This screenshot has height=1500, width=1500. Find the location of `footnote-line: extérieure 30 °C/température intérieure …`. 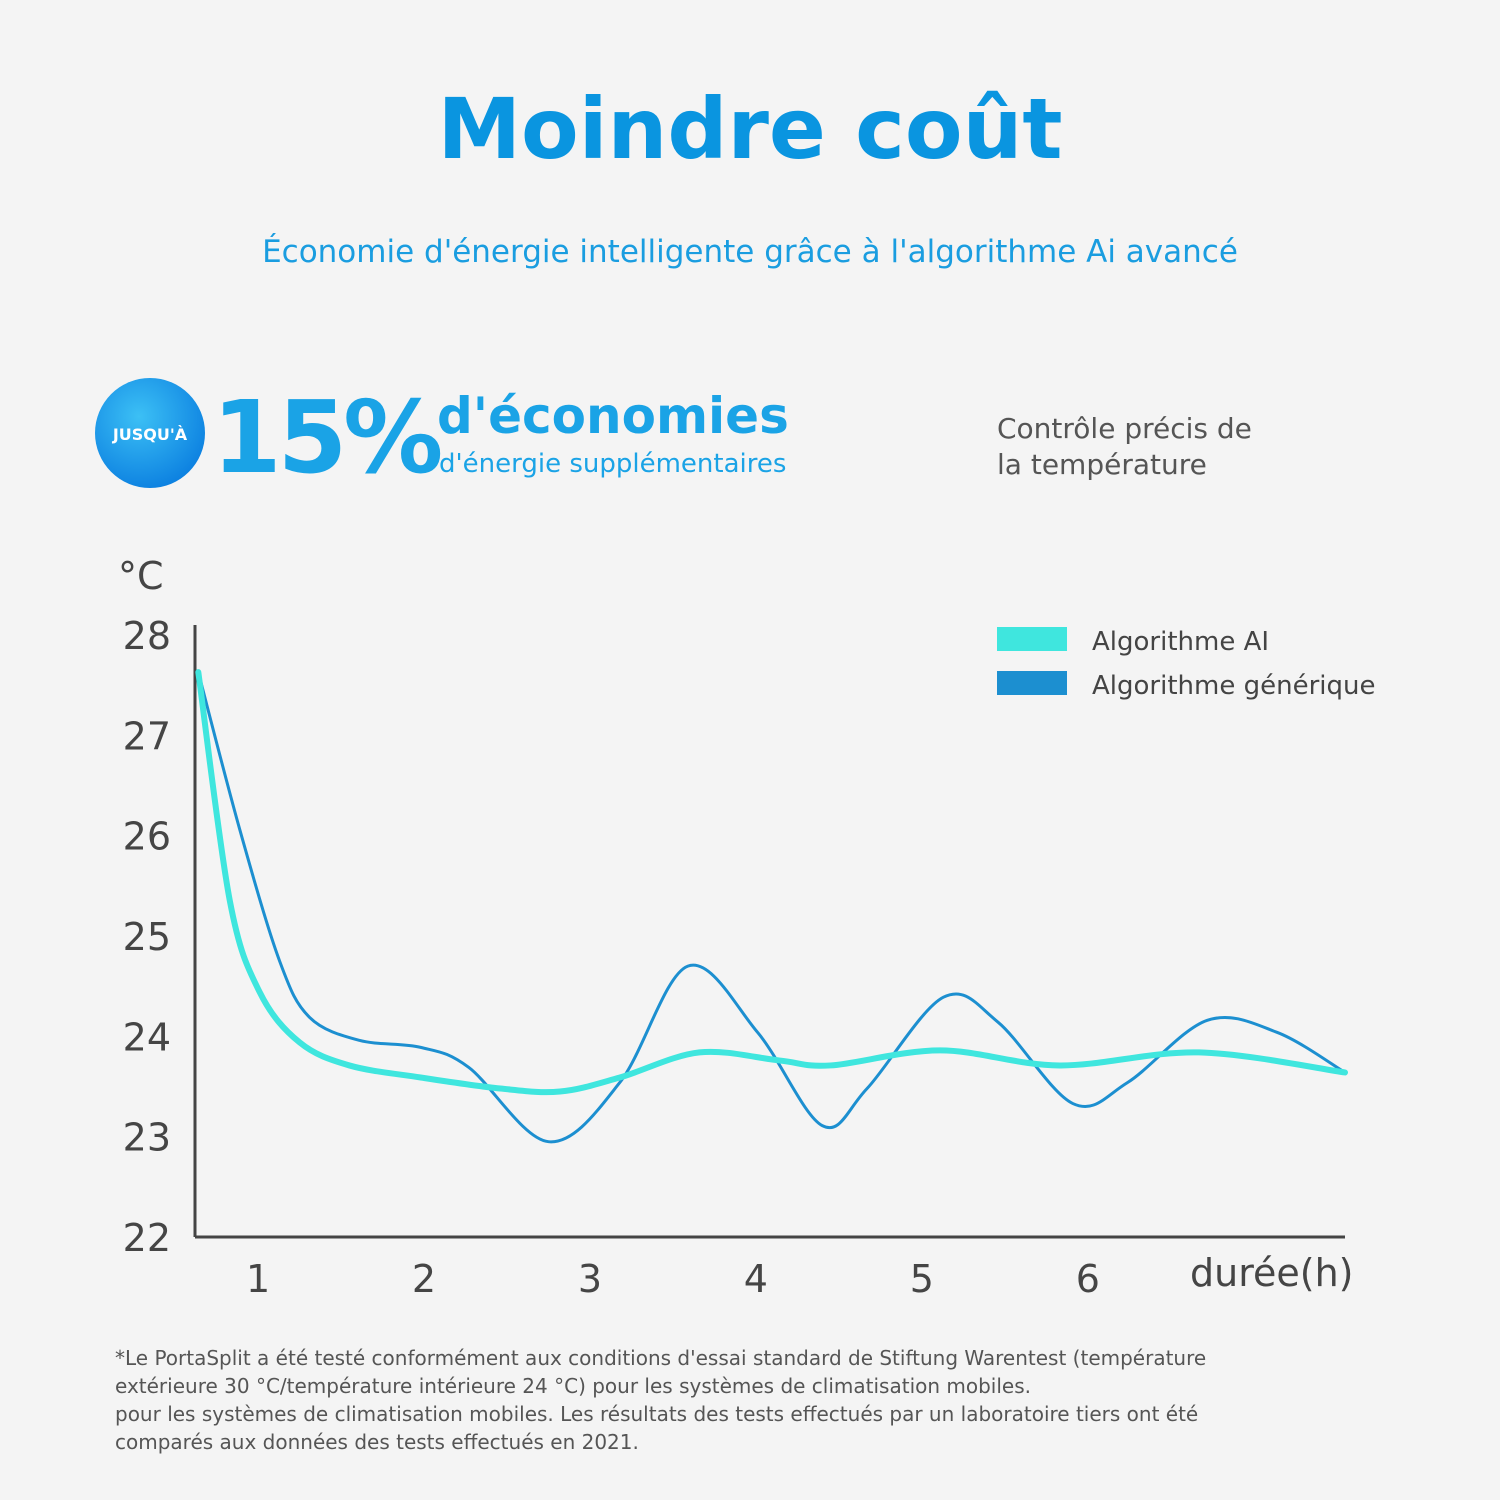

footnote-line: extérieure 30 °C/température intérieure … is located at coordinates (573, 1386).